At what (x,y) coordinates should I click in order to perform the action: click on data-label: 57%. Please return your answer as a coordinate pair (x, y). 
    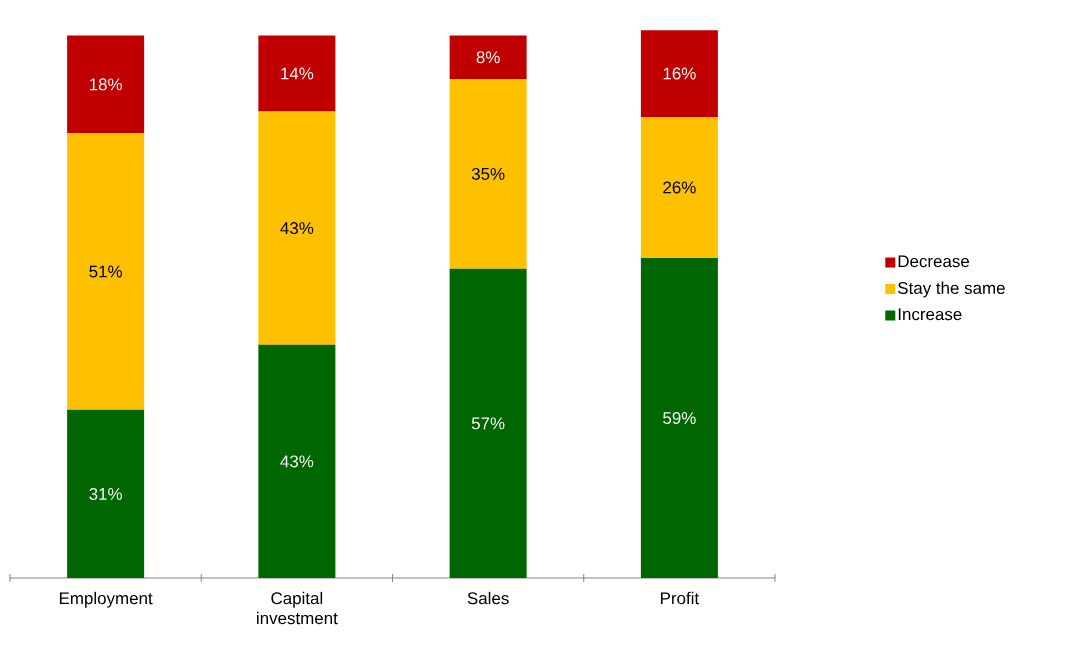
    Looking at the image, I should click on (488, 423).